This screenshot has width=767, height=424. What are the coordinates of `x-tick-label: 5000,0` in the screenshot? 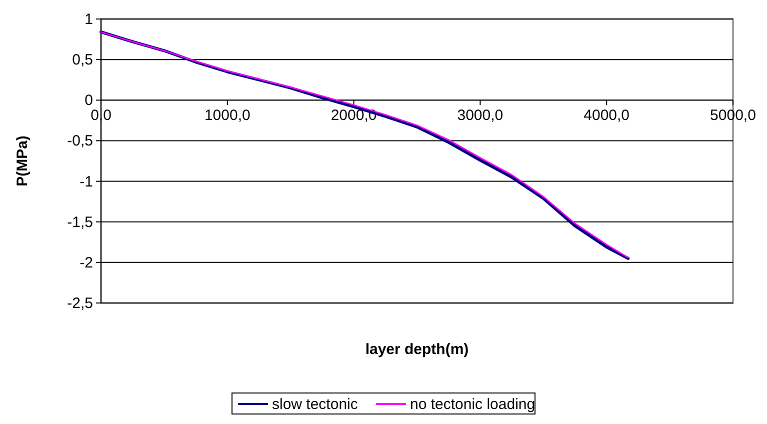 It's located at (733, 115).